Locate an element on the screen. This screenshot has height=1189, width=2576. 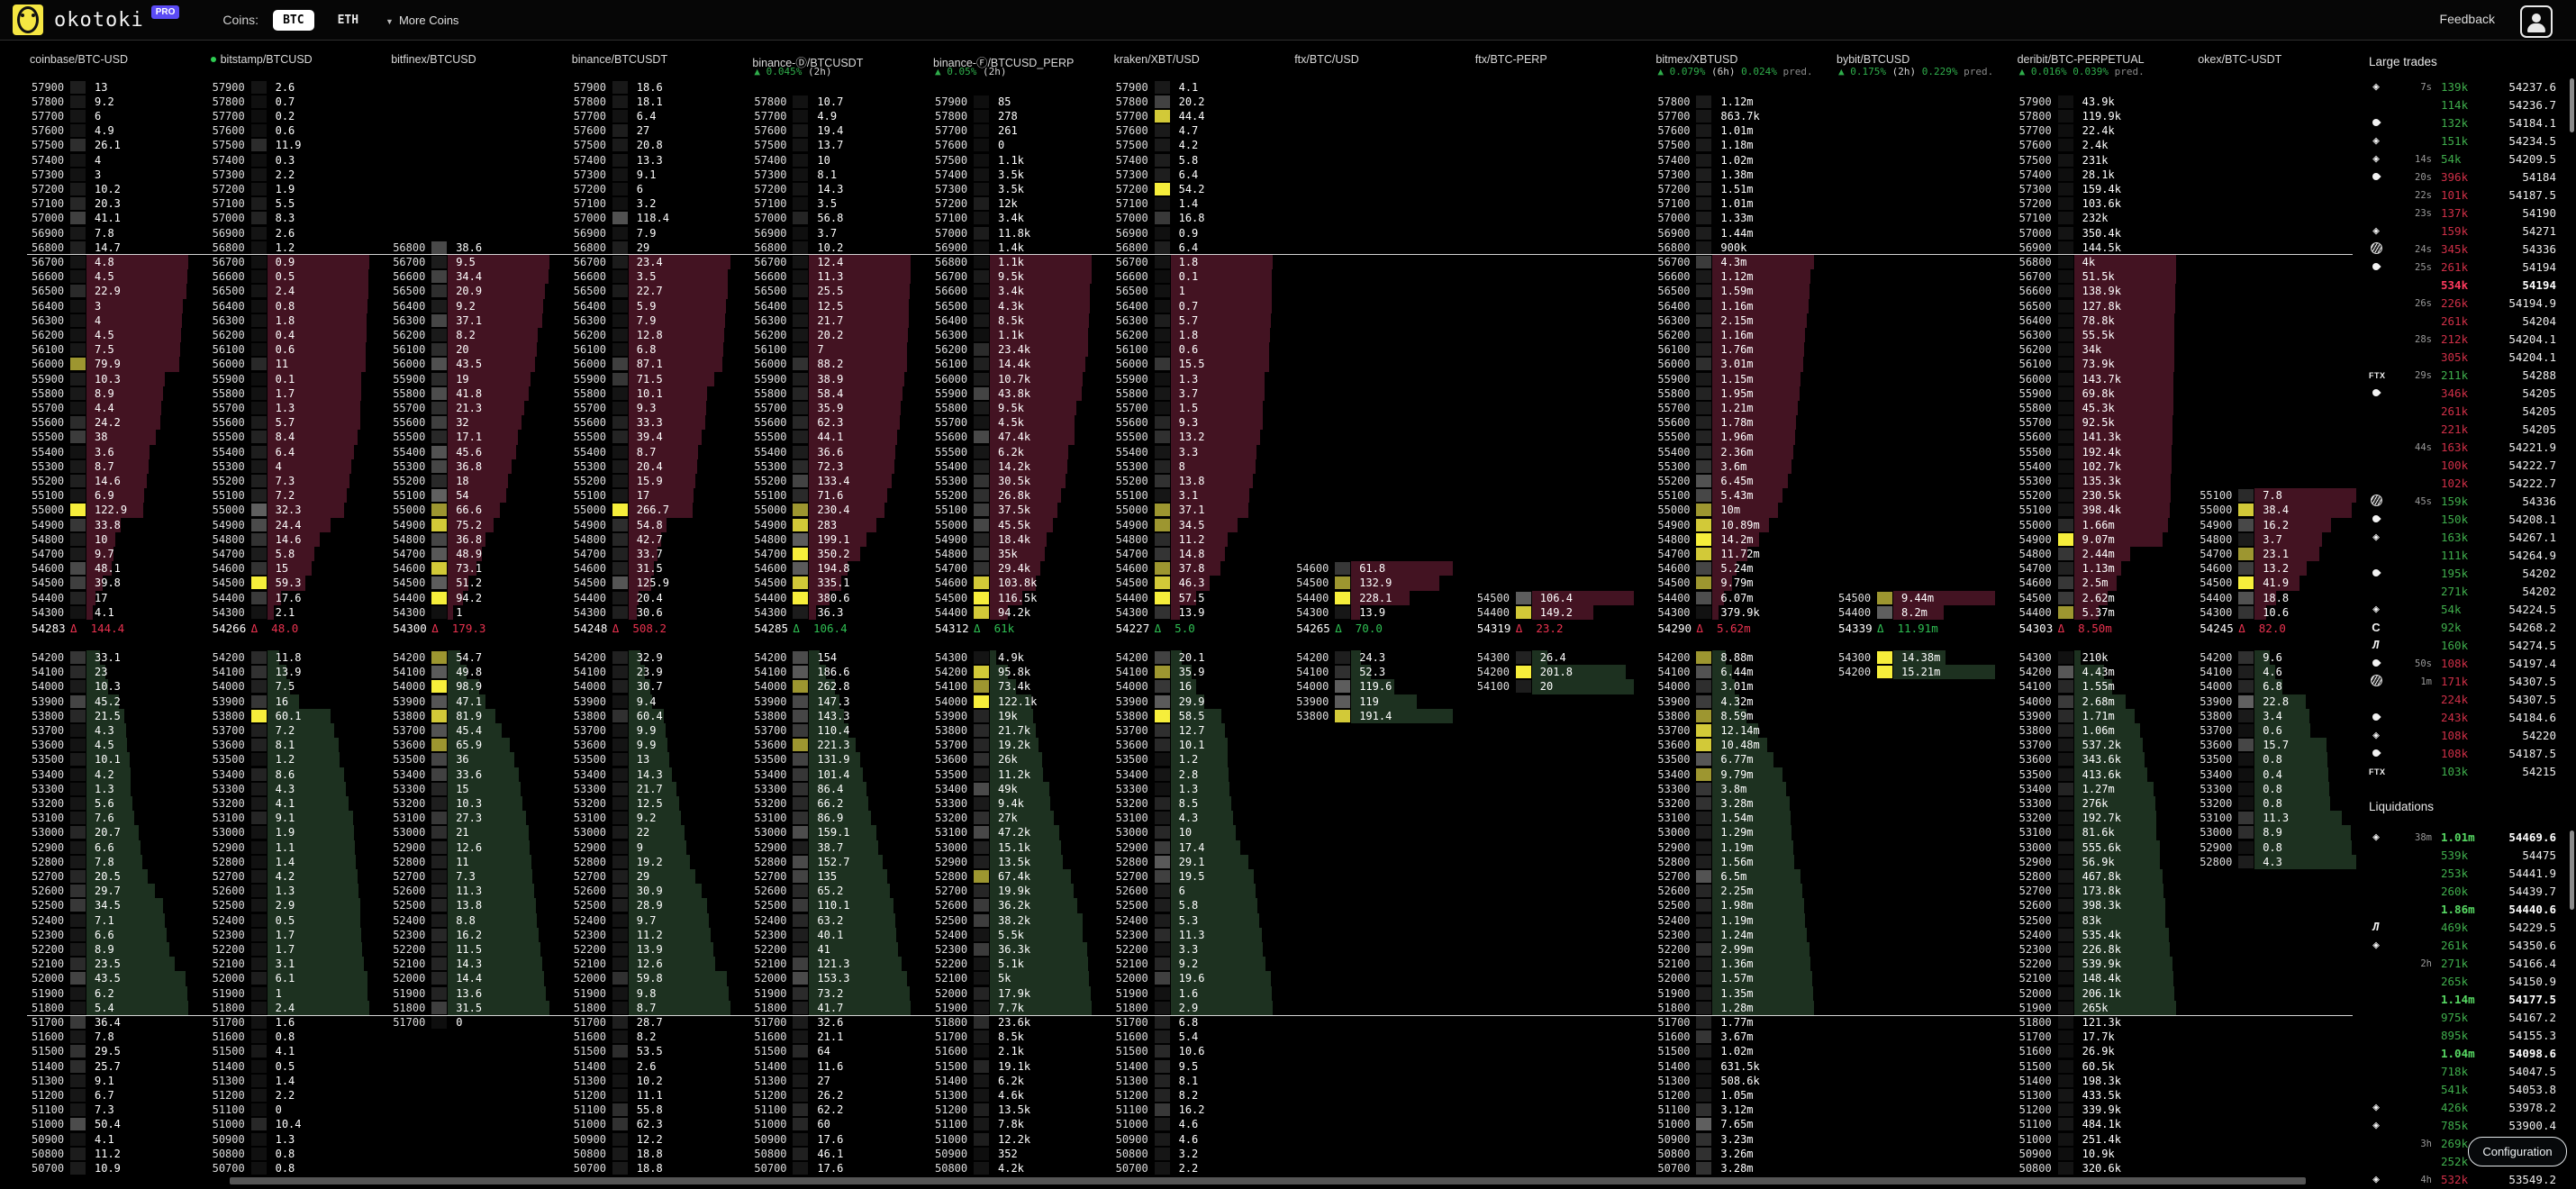
orderbook-row: 55100 7.8 is located at coordinates (2288, 496).